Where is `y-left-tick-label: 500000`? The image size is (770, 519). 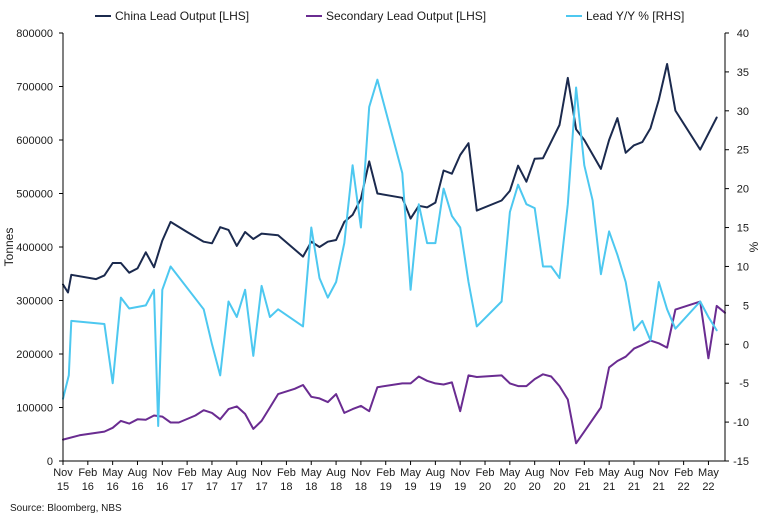
y-left-tick-label: 500000 is located at coordinates (34, 195).